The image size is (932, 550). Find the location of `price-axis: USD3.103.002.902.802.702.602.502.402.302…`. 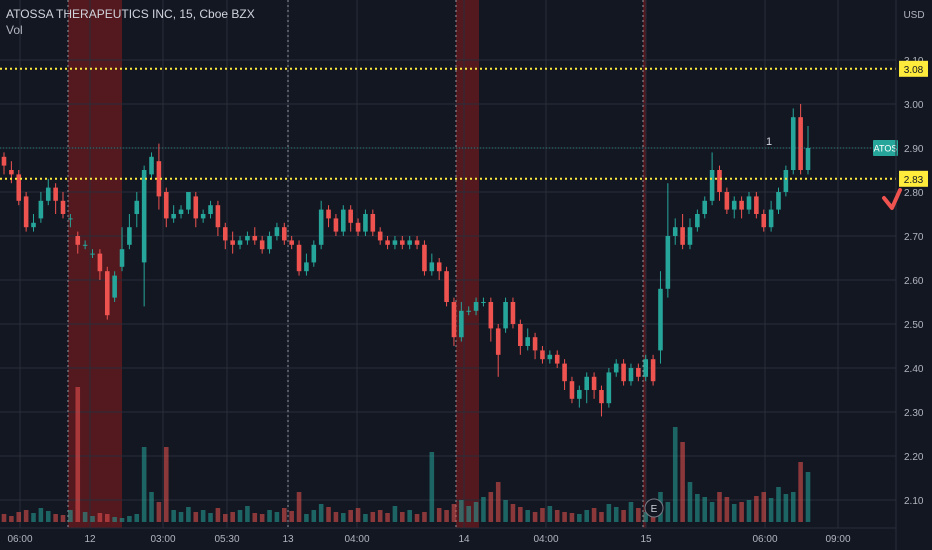

price-axis: USD3.103.002.902.802.702.602.502.402.302… is located at coordinates (902, 275).